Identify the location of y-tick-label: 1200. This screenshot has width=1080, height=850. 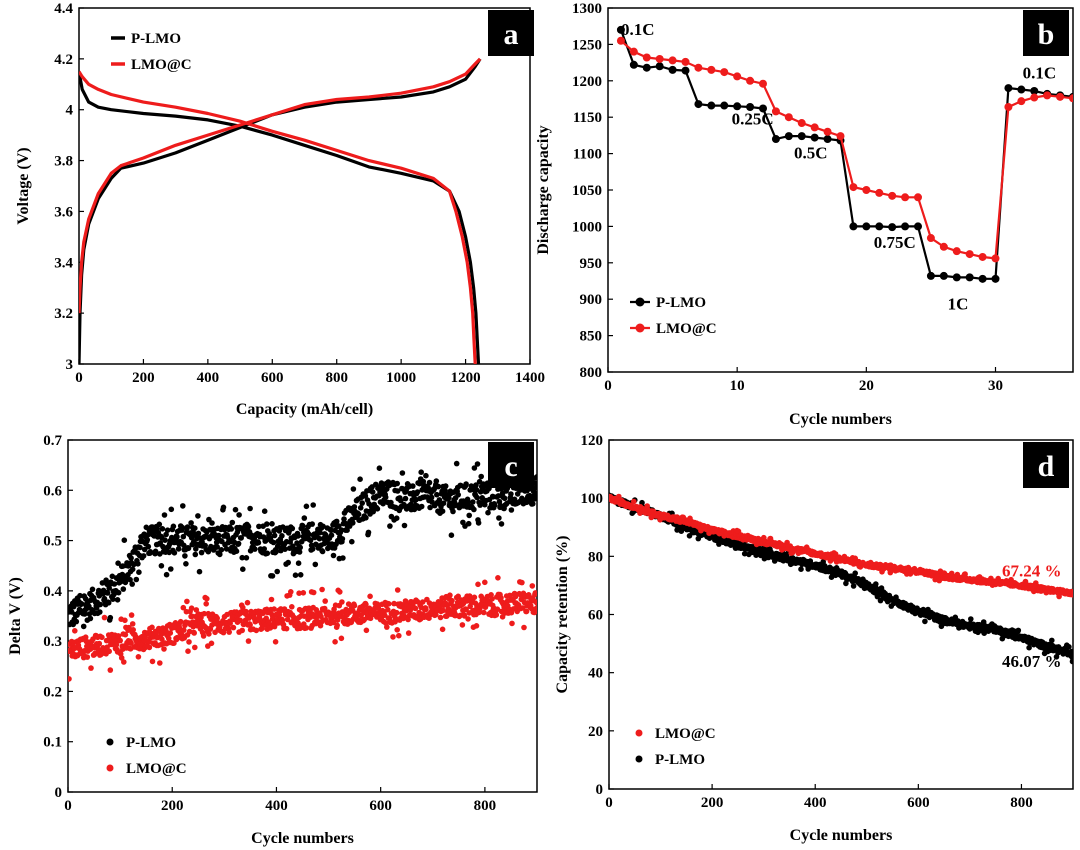
(587, 82).